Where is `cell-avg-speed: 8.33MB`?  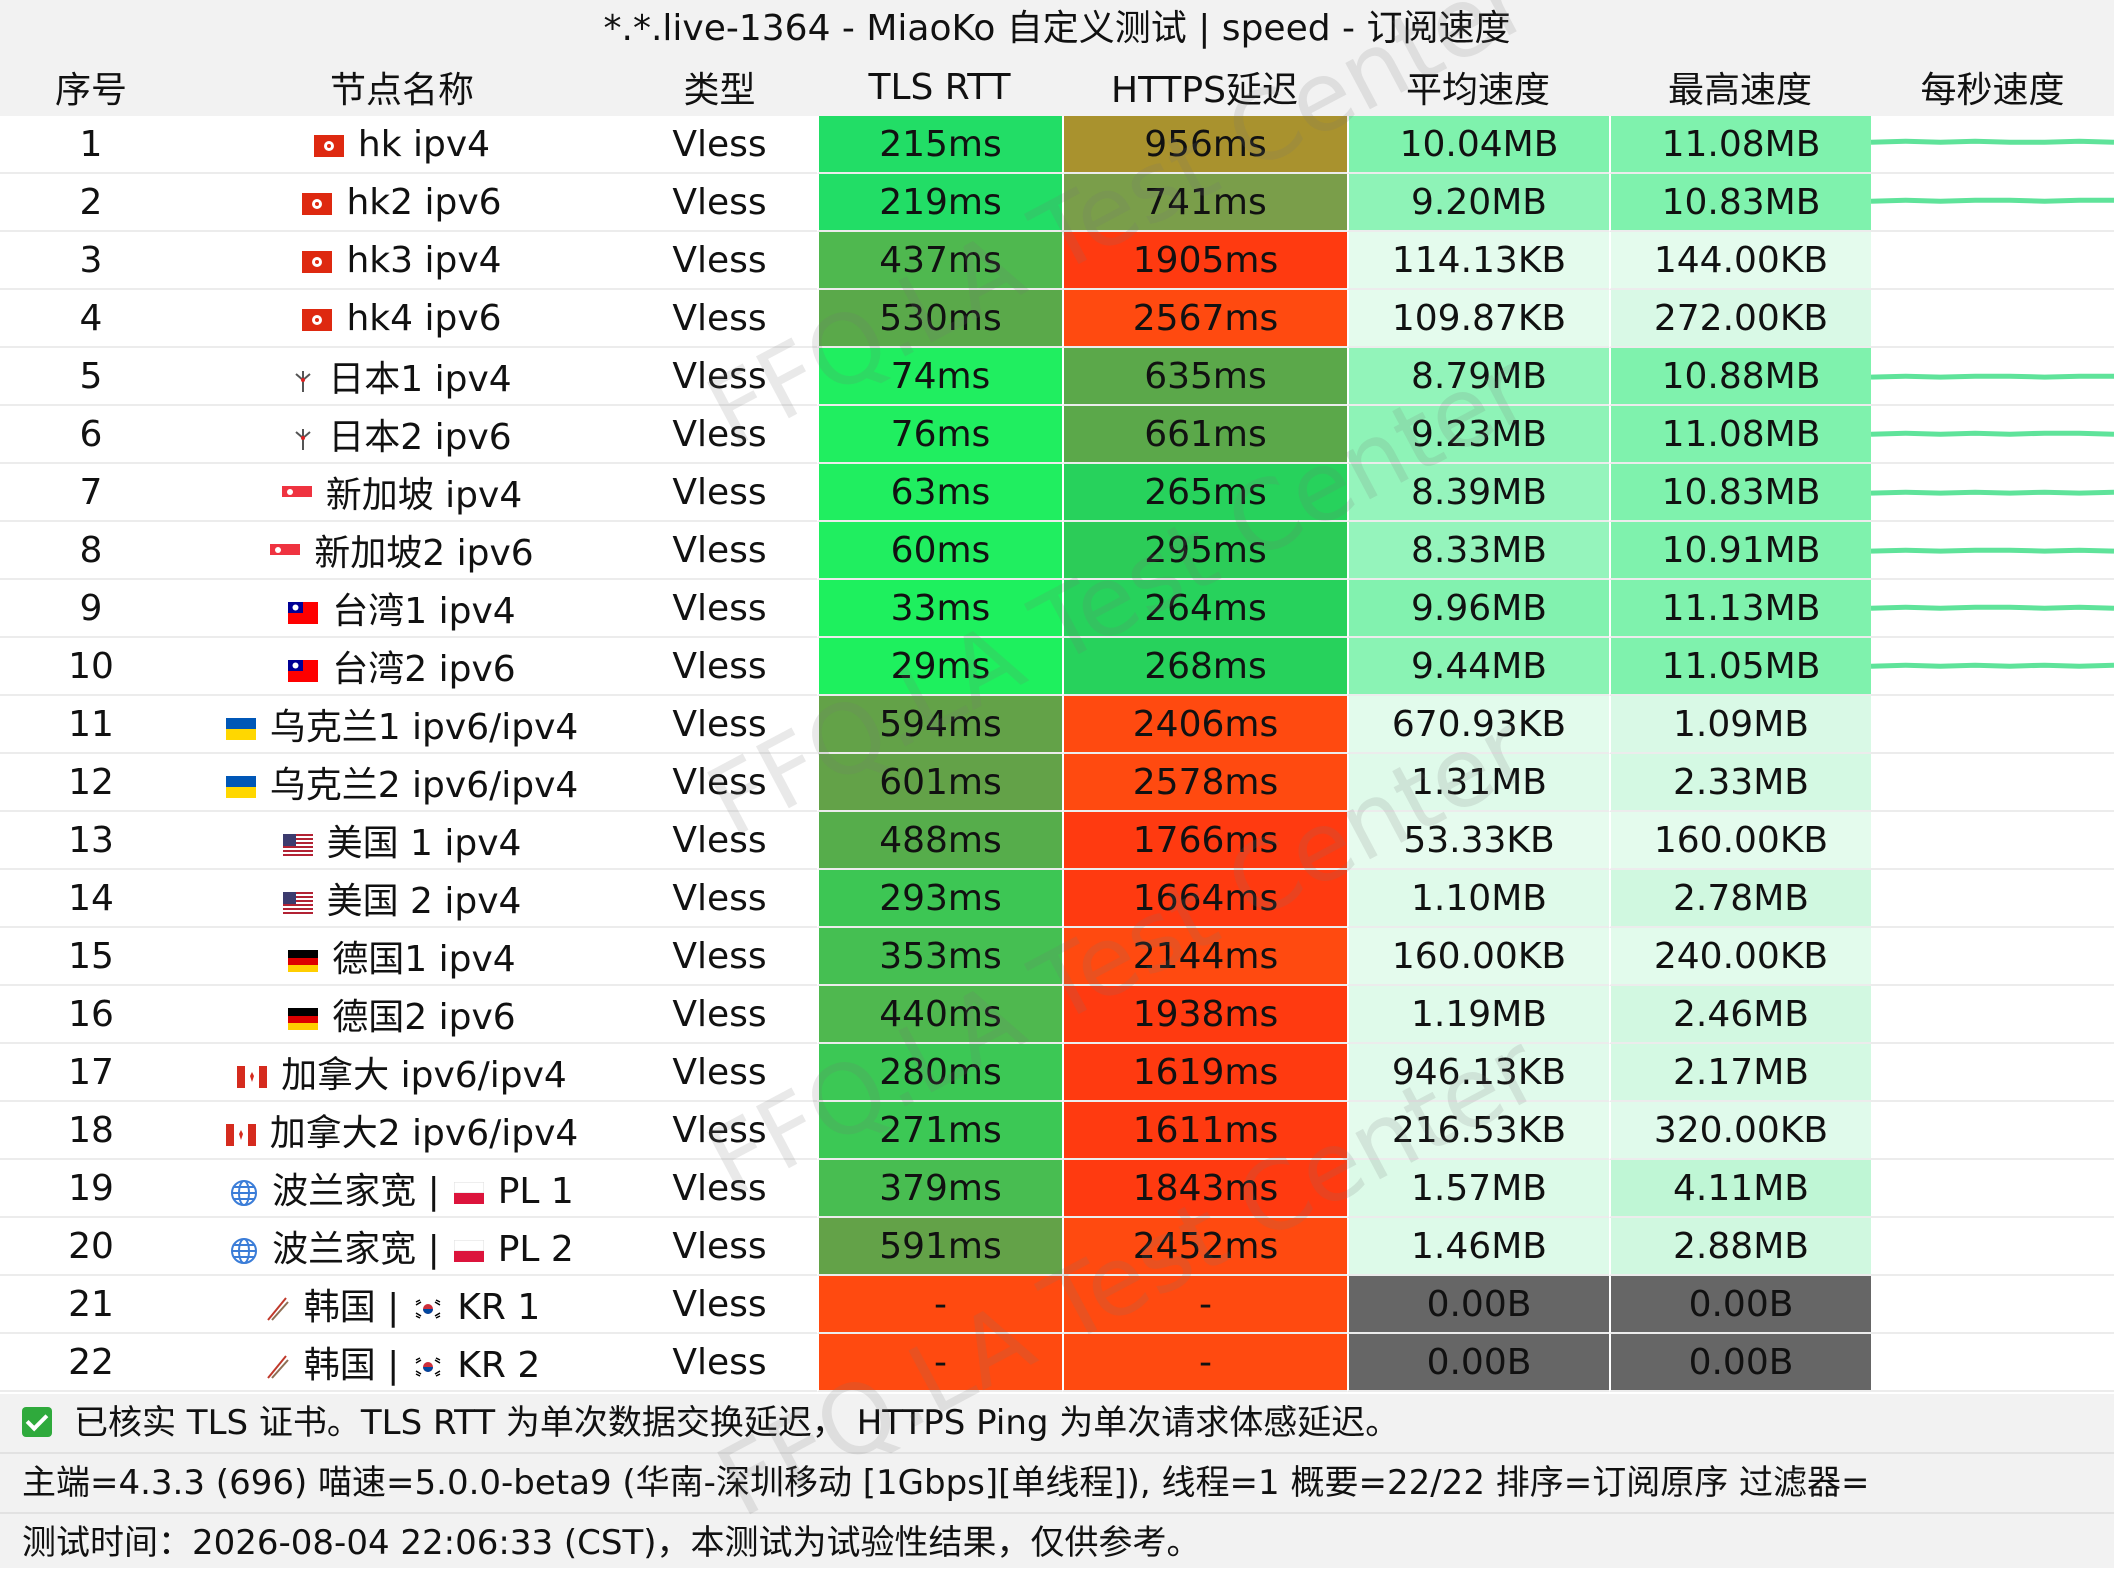
cell-avg-speed: 8.33MB is located at coordinates (1478, 551).